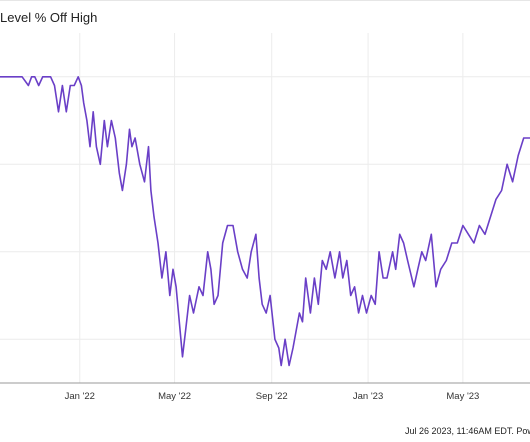 This screenshot has width=530, height=442. I want to click on footer-timestamp: Jul 26 2023, 11:46AM EDT. Powere, so click(467, 431).